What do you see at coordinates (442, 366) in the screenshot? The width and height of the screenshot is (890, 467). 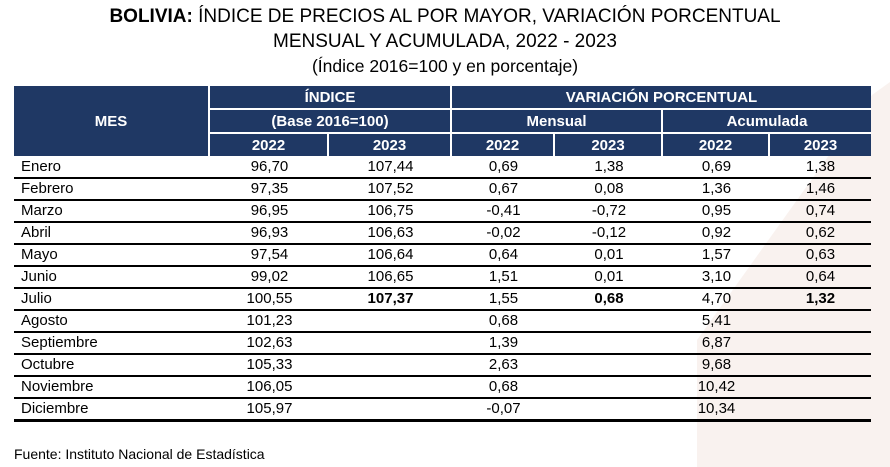 I see `table-row: Octubre 105,33 2,63 9,68` at bounding box center [442, 366].